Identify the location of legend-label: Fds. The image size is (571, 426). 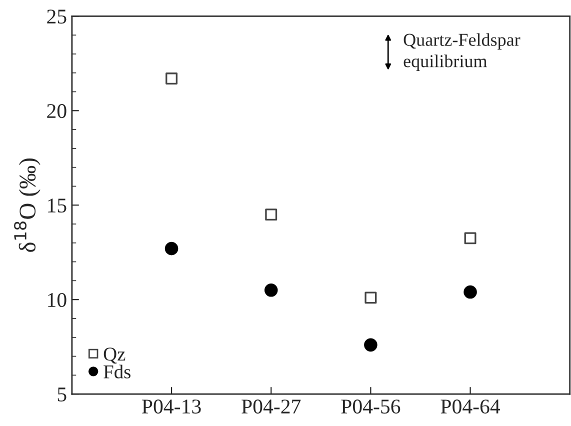
(117, 371).